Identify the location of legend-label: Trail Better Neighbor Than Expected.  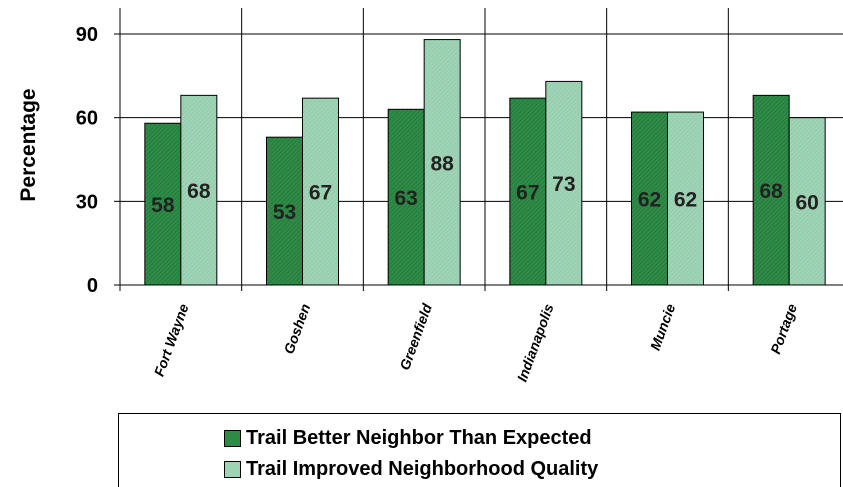
(419, 438).